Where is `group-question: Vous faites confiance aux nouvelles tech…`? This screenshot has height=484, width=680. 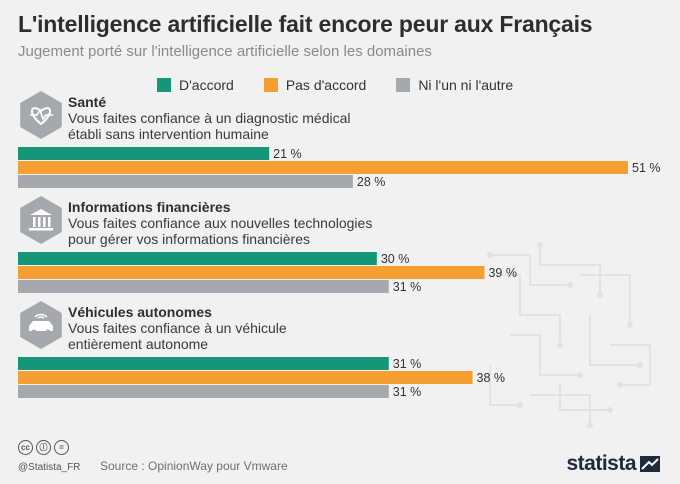 group-question: Vous faites confiance aux nouvelles tech… is located at coordinates (220, 223).